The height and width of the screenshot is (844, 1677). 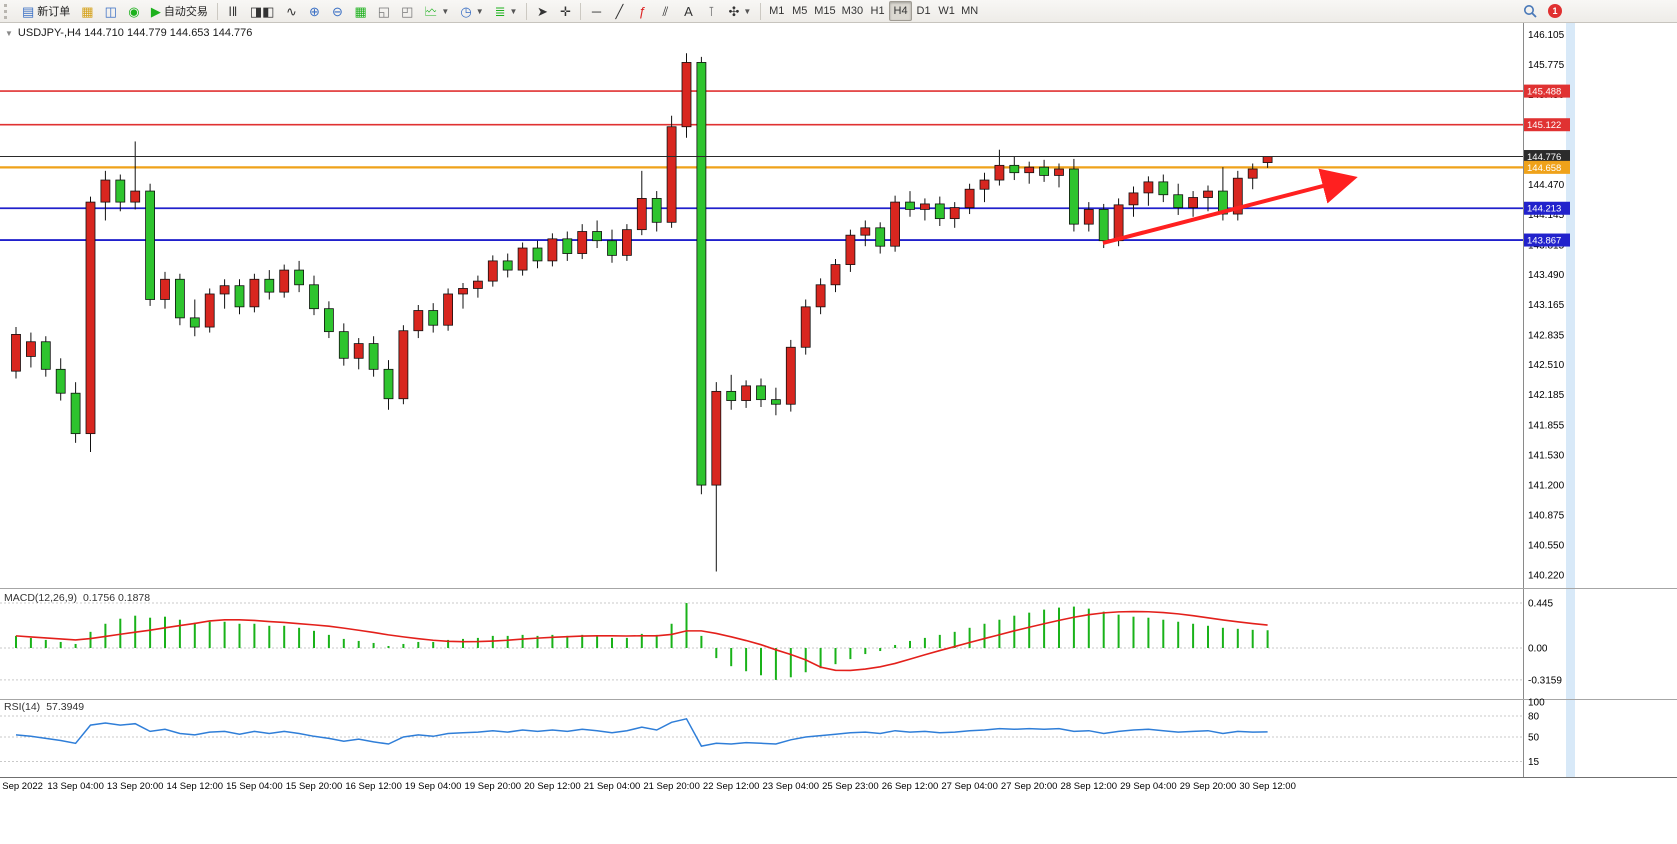 I want to click on auto-trading-button: ▶ 自动交易, so click(x=179, y=11).